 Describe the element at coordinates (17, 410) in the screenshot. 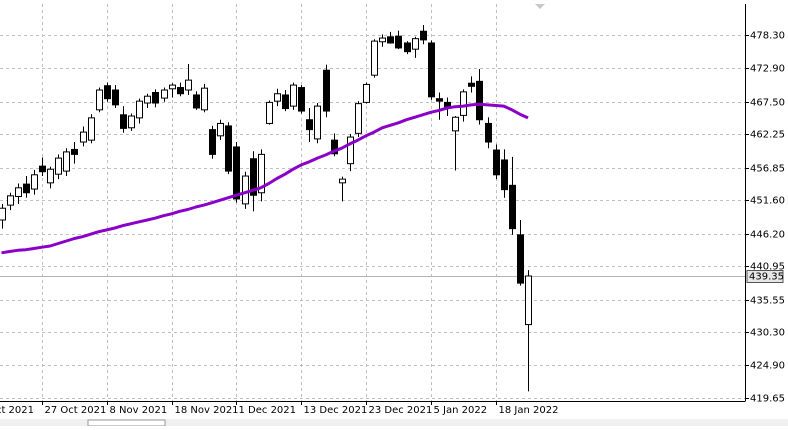

I see `x-tick-label: Oct 2021` at that location.